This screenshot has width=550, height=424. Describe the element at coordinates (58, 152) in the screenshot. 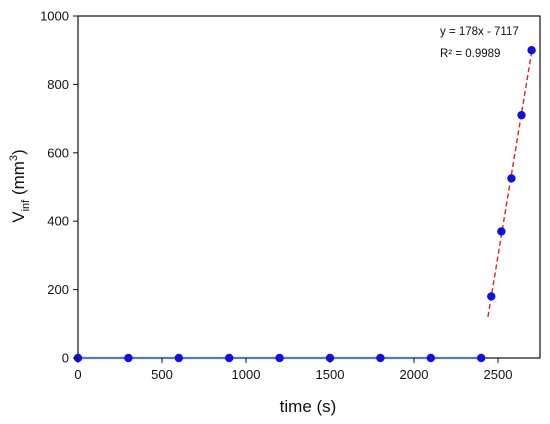

I see `y-tick-label: 600` at that location.